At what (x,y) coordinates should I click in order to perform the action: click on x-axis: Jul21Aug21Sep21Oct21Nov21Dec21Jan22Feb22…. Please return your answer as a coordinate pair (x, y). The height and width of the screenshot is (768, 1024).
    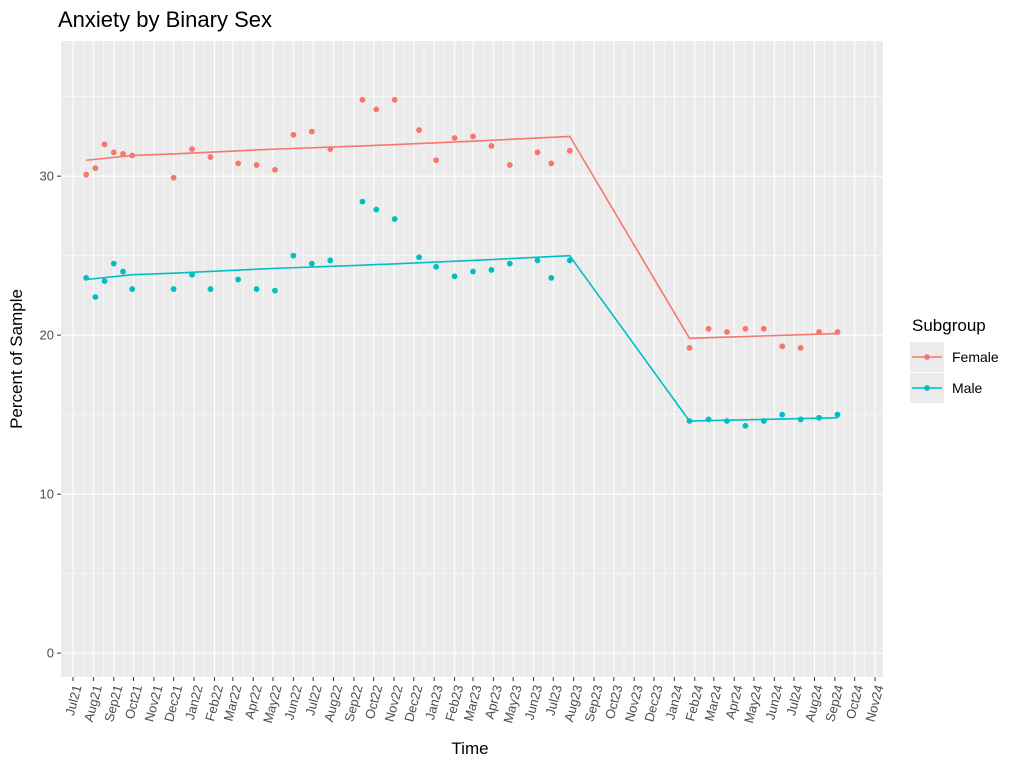
    Looking at the image, I should click on (474, 701).